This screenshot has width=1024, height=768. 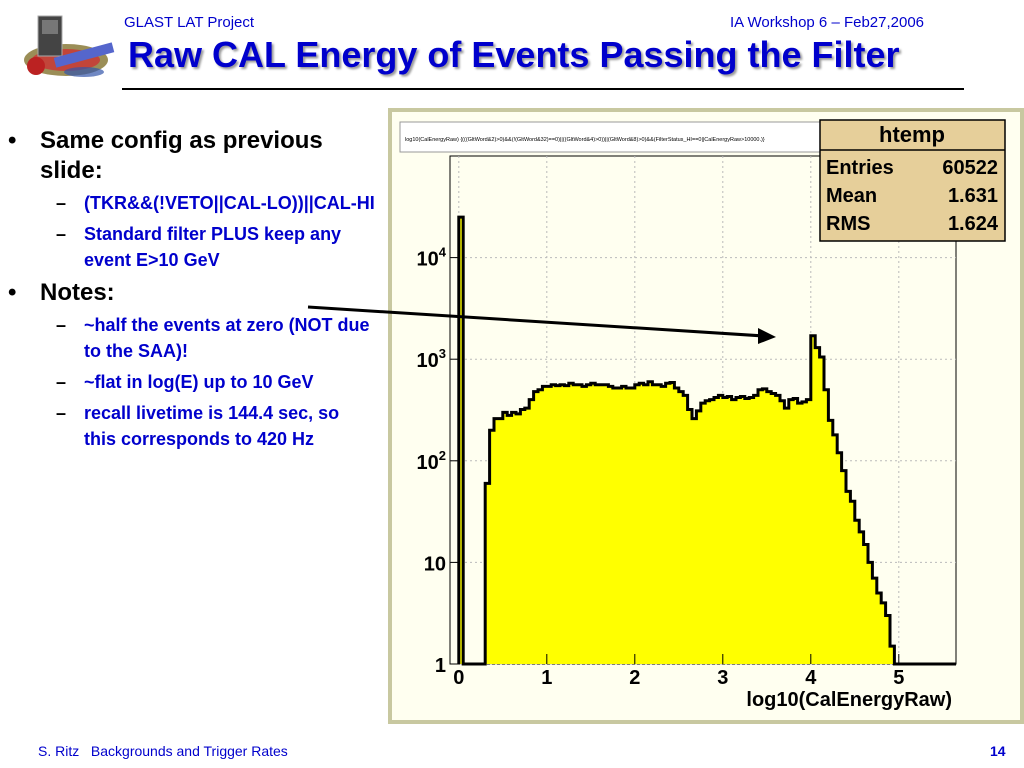 I want to click on y-tick-label: 10³, so click(x=431, y=359).